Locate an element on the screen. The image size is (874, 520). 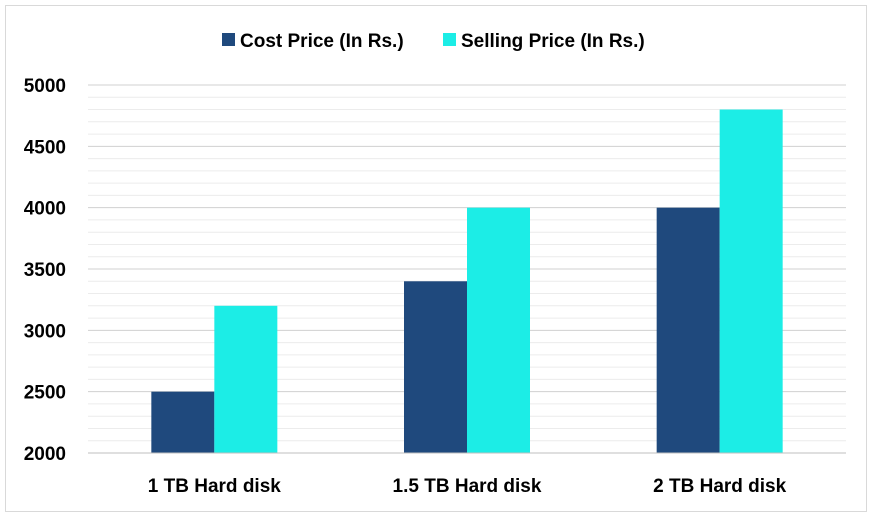
y-tick-label: 5000 is located at coordinates (45, 86).